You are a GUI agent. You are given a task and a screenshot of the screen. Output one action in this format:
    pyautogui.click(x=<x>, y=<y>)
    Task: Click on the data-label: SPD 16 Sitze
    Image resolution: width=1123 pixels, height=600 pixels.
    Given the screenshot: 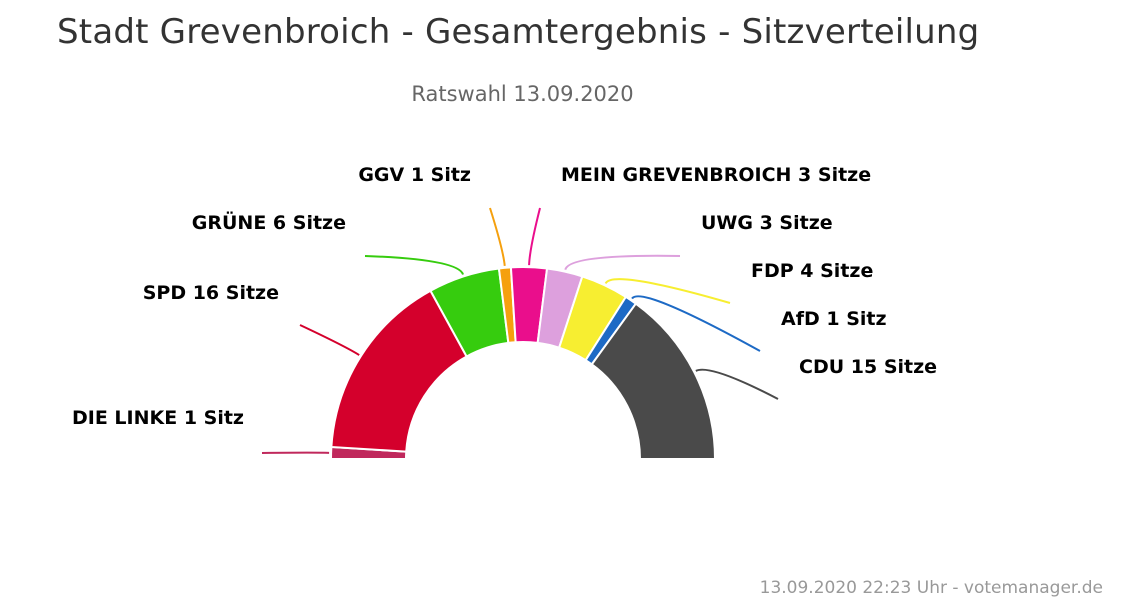 What is the action you would take?
    pyautogui.click(x=211, y=293)
    